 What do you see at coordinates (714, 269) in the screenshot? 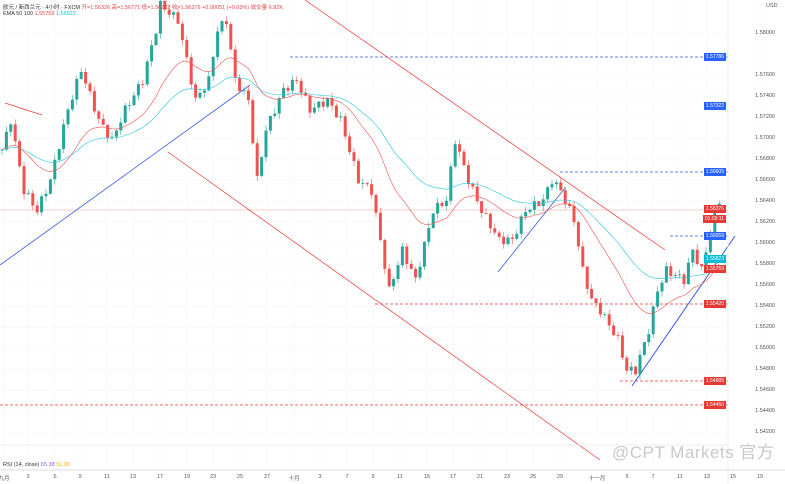
I see `price-badge: 1.55759` at bounding box center [714, 269].